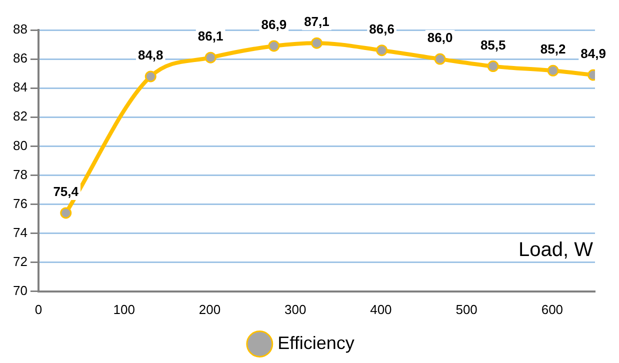 The image size is (619, 363). What do you see at coordinates (467, 309) in the screenshot?
I see `x-tick-label: 500` at bounding box center [467, 309].